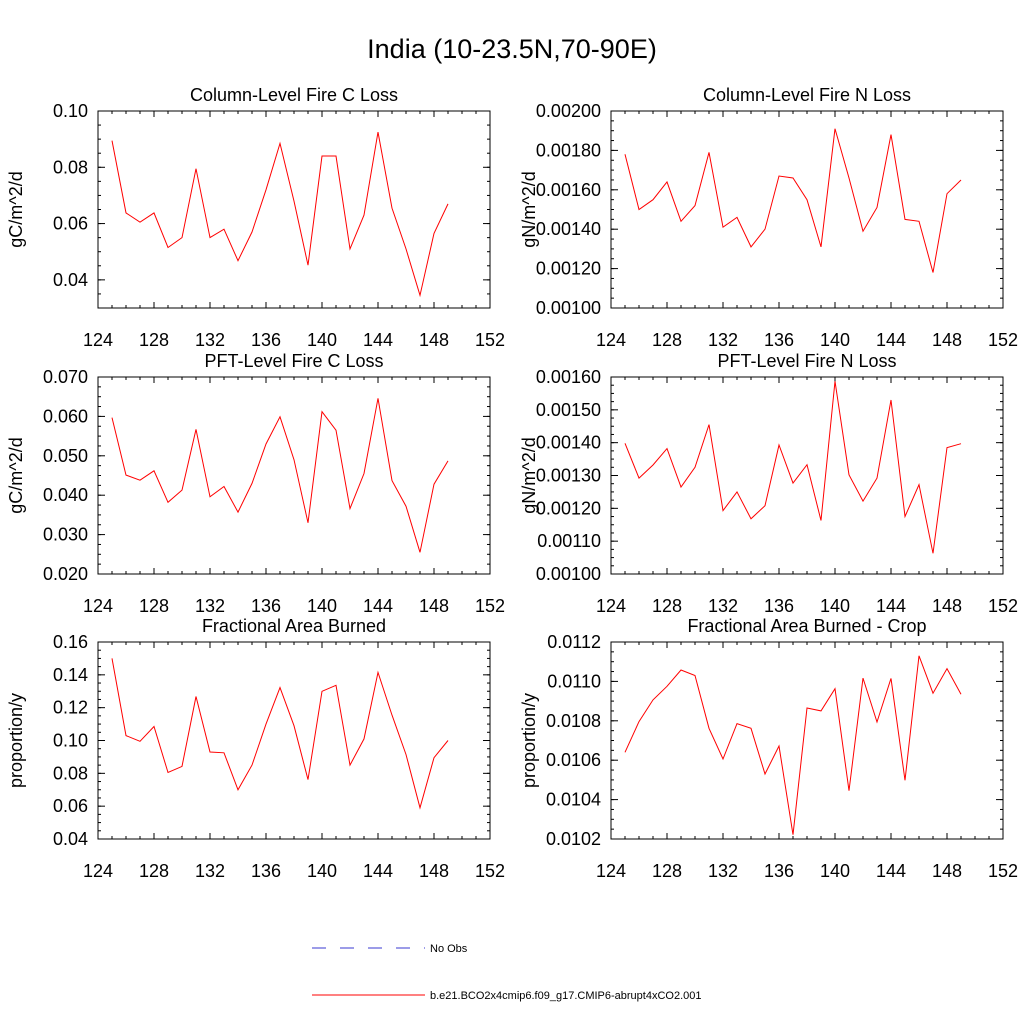 This screenshot has width=1024, height=1024. What do you see at coordinates (574, 681) in the screenshot?
I see `y-tick-label: 0.0110` at bounding box center [574, 681].